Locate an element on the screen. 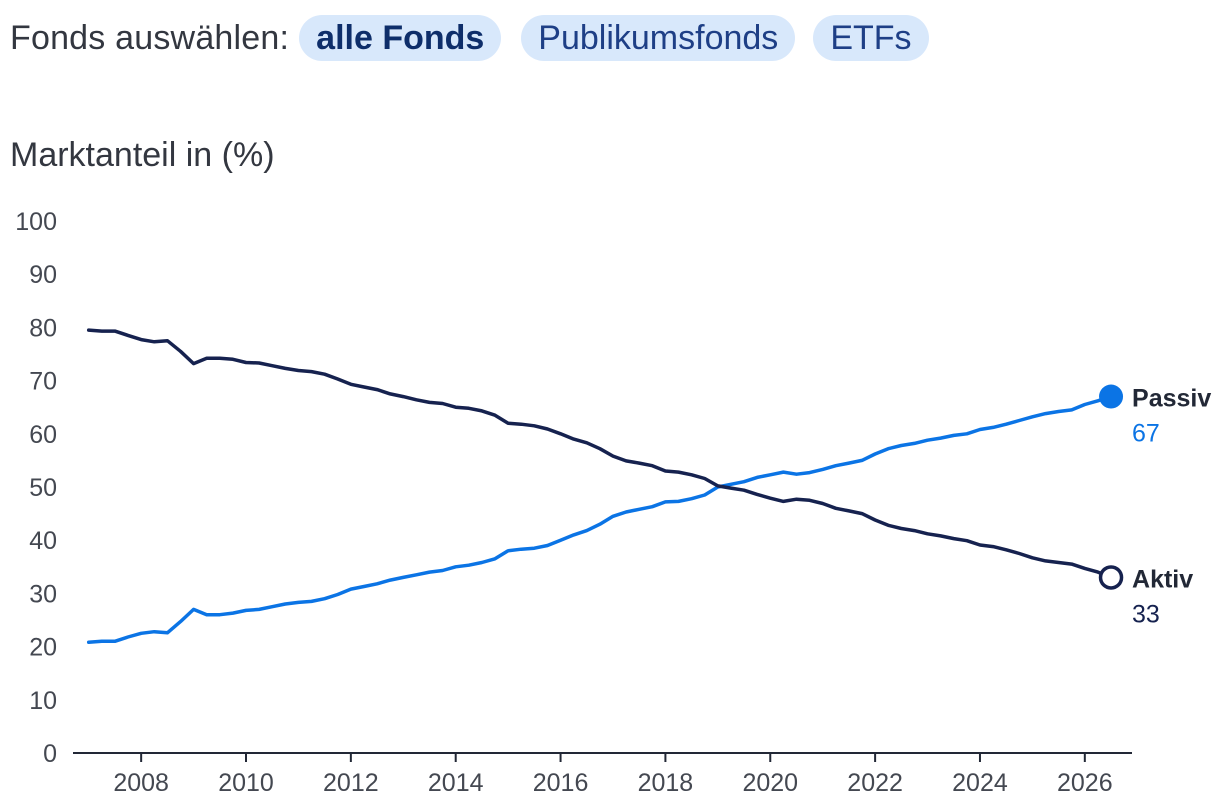  x-axis-ticks: 2008 2010 2012 2014 2016 2018 2020 2022 2024 2026 is located at coordinates (613, 775).